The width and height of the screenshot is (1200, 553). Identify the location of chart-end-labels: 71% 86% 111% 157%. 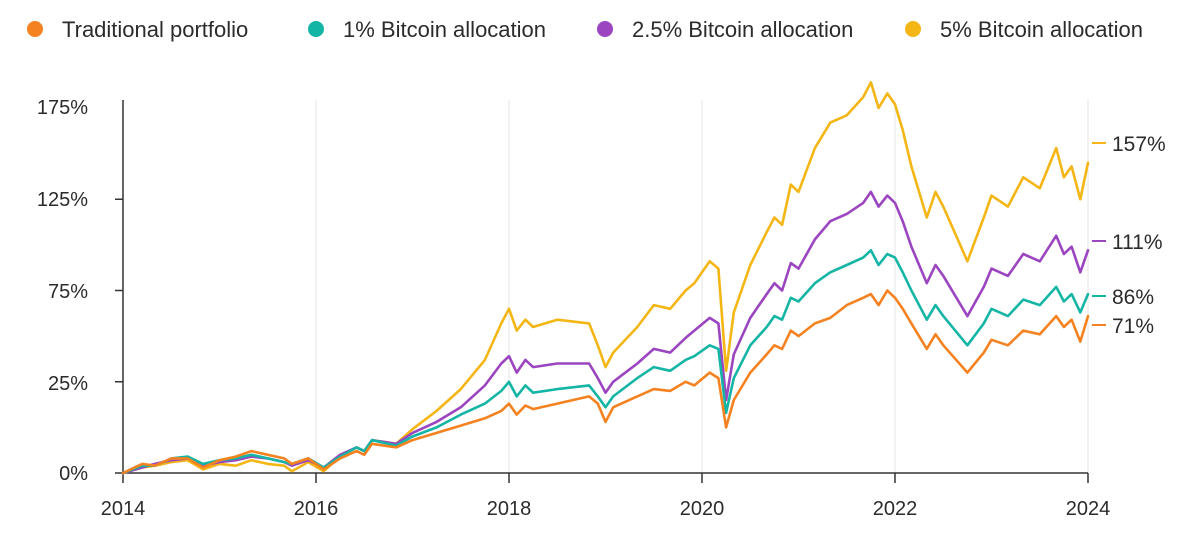
(1129, 235).